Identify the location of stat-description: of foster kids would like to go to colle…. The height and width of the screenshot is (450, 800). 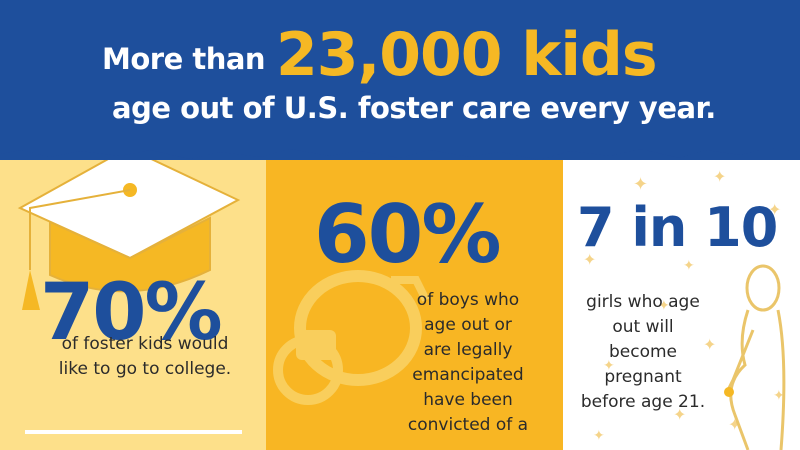
(145, 357).